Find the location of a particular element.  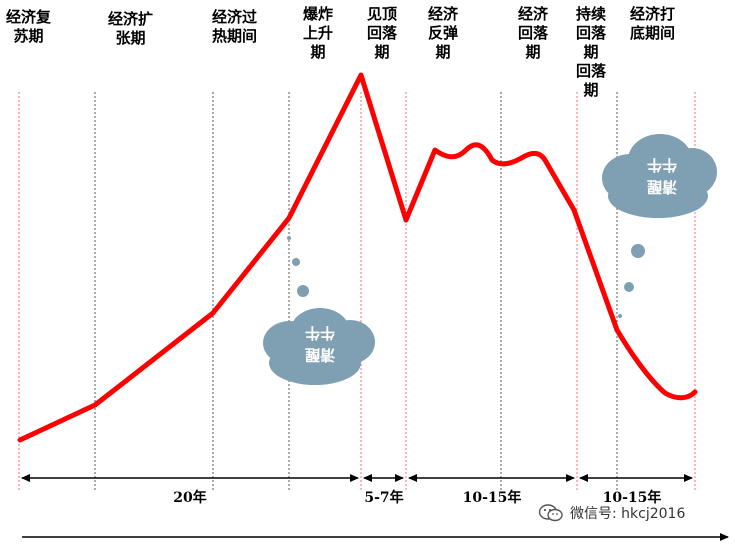

phase-label-peak: 见顶 回落 期 is located at coordinates (382, 33).